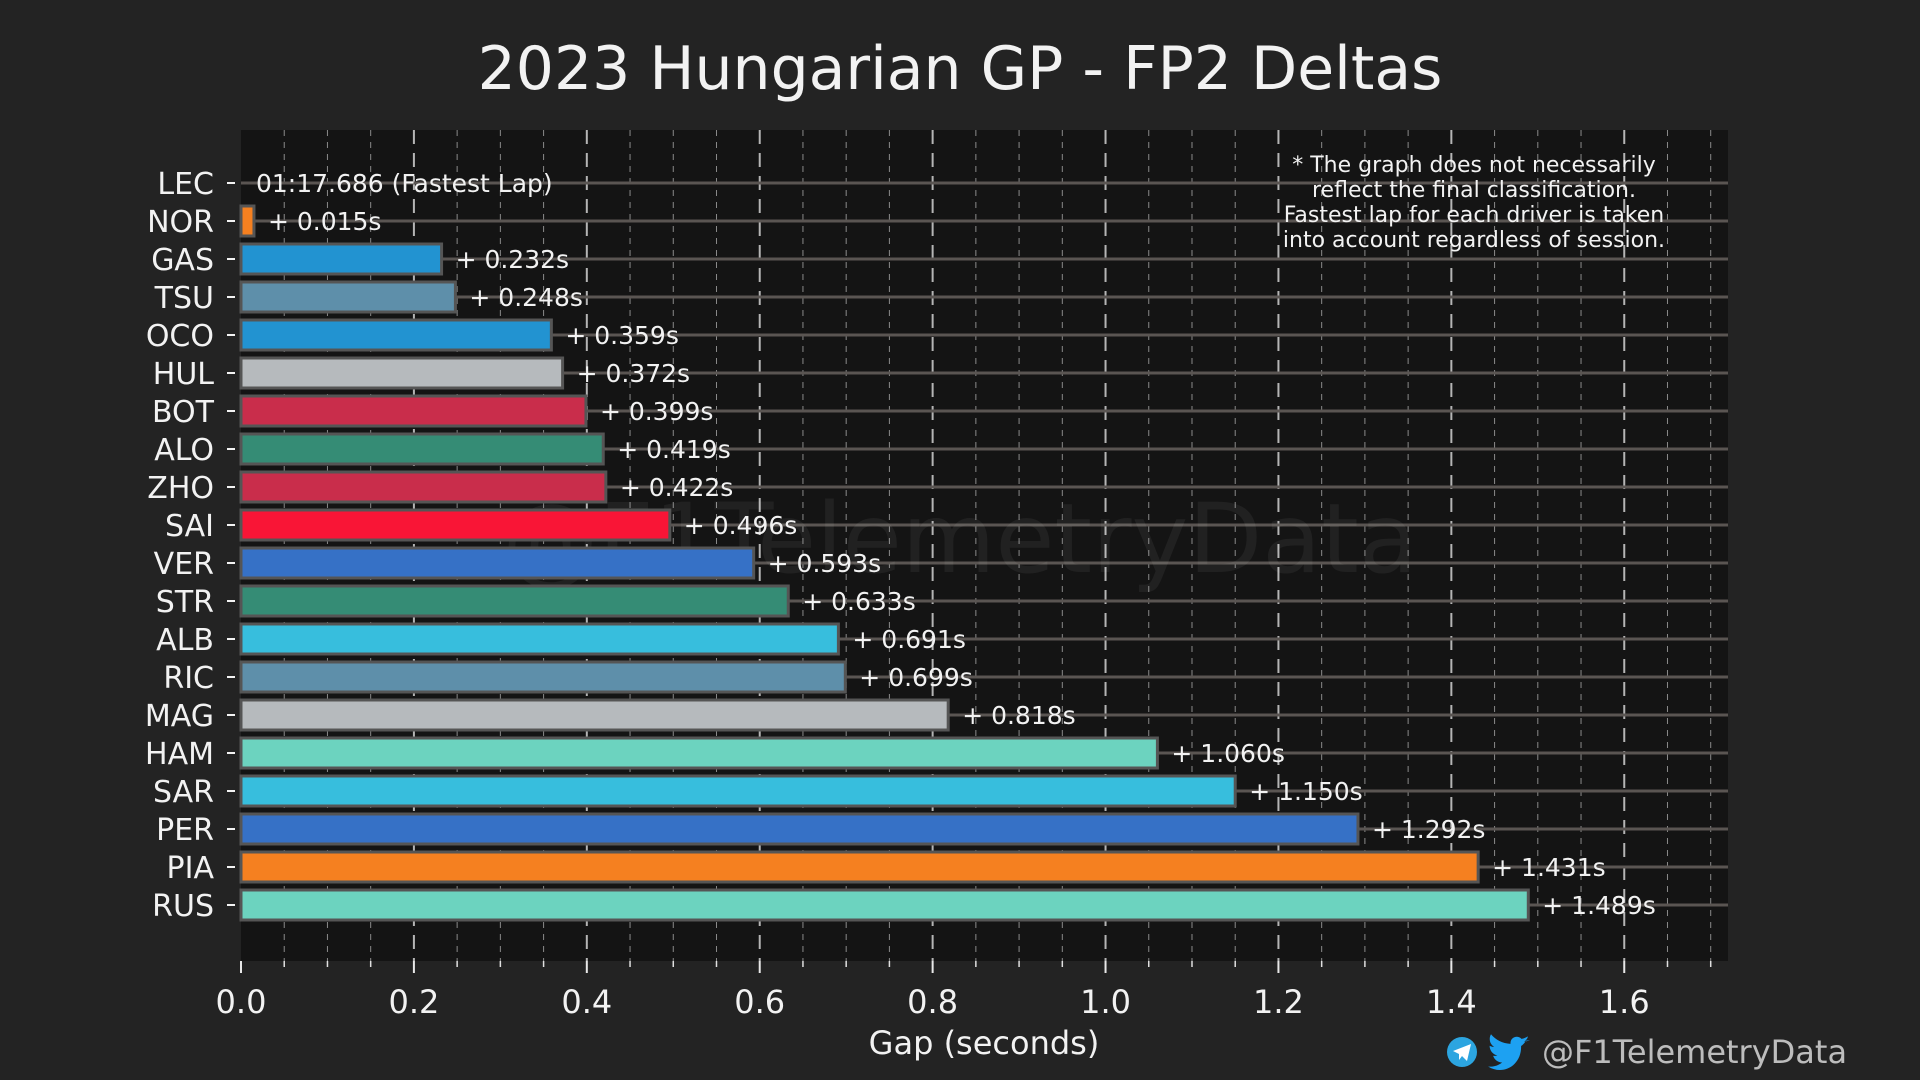 This screenshot has height=1080, width=1920. Describe the element at coordinates (1105, 1002) in the screenshot. I see `x-tick-label: 1.0` at that location.